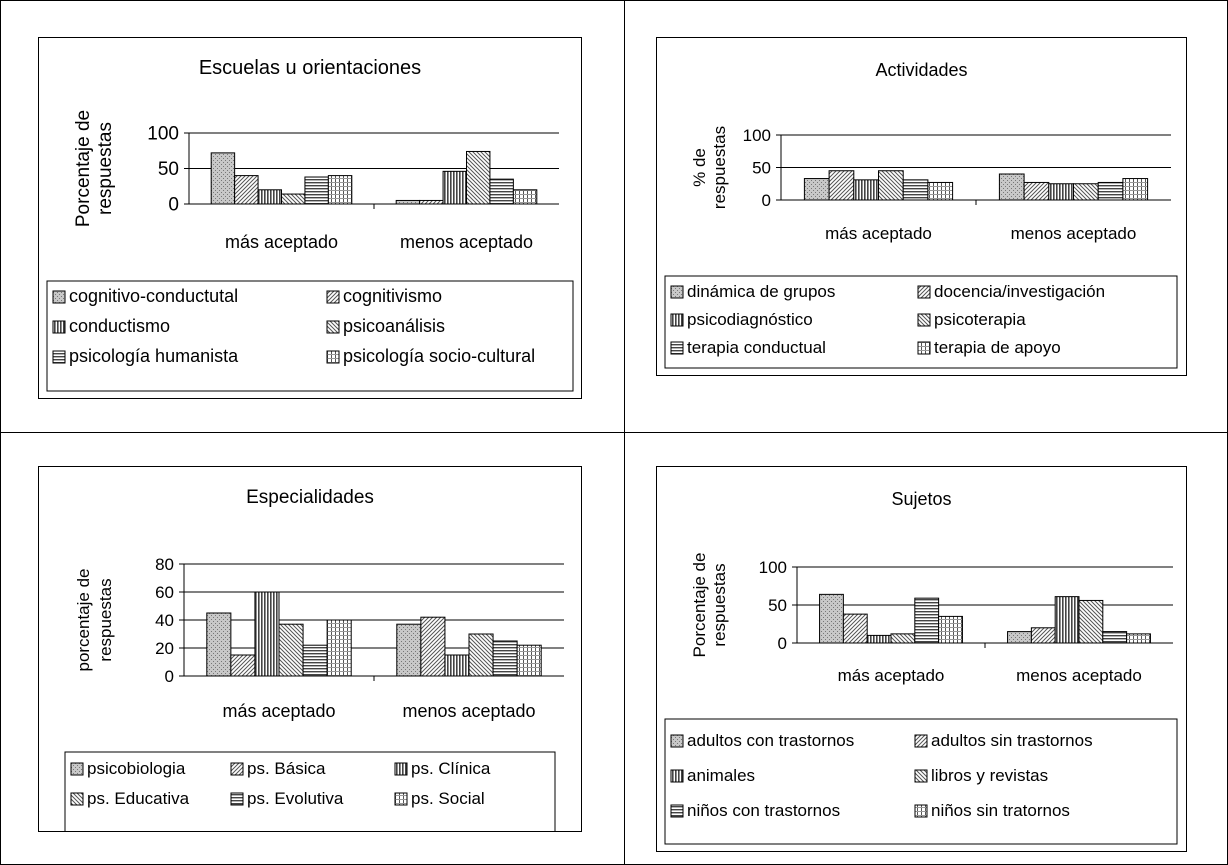  I want to click on legend-label: ps. Educativa, so click(138, 798).